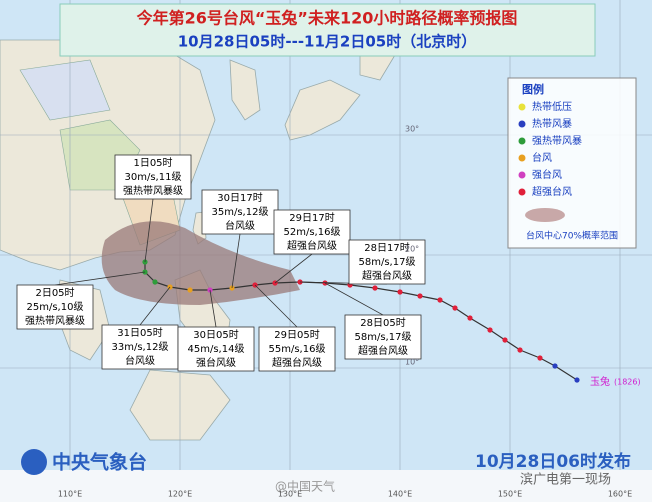 The height and width of the screenshot is (502, 652). Describe the element at coordinates (572, 236) in the screenshot. I see `legend-cone-label: 台风中心70%概率范围` at that location.